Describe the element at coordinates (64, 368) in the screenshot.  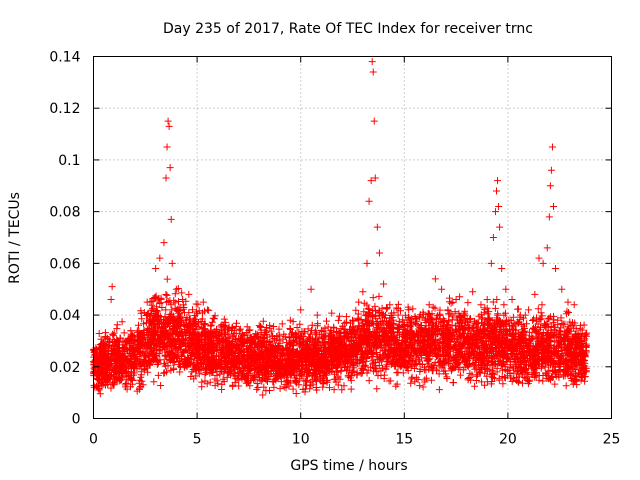
I see `y-tick-label: 0.02` at that location.